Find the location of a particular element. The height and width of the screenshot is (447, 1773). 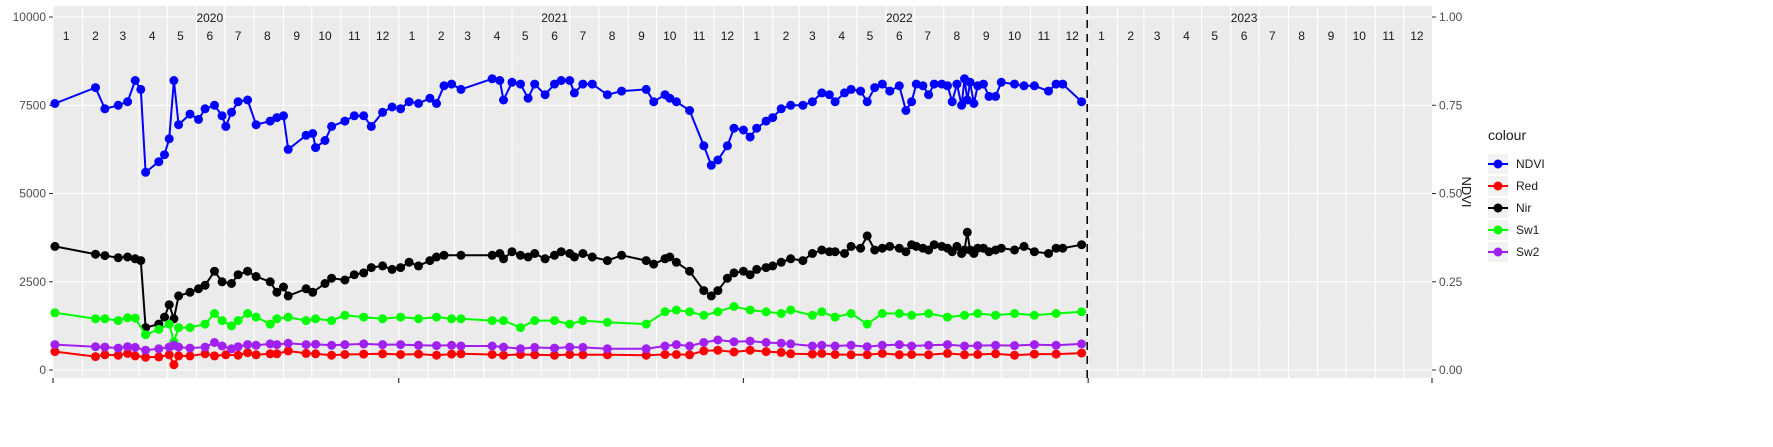

month-label: 9 is located at coordinates (641, 36).